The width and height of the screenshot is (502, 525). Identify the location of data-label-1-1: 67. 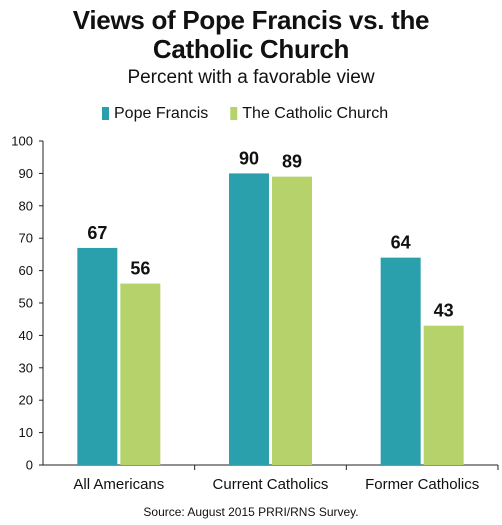
(97, 233).